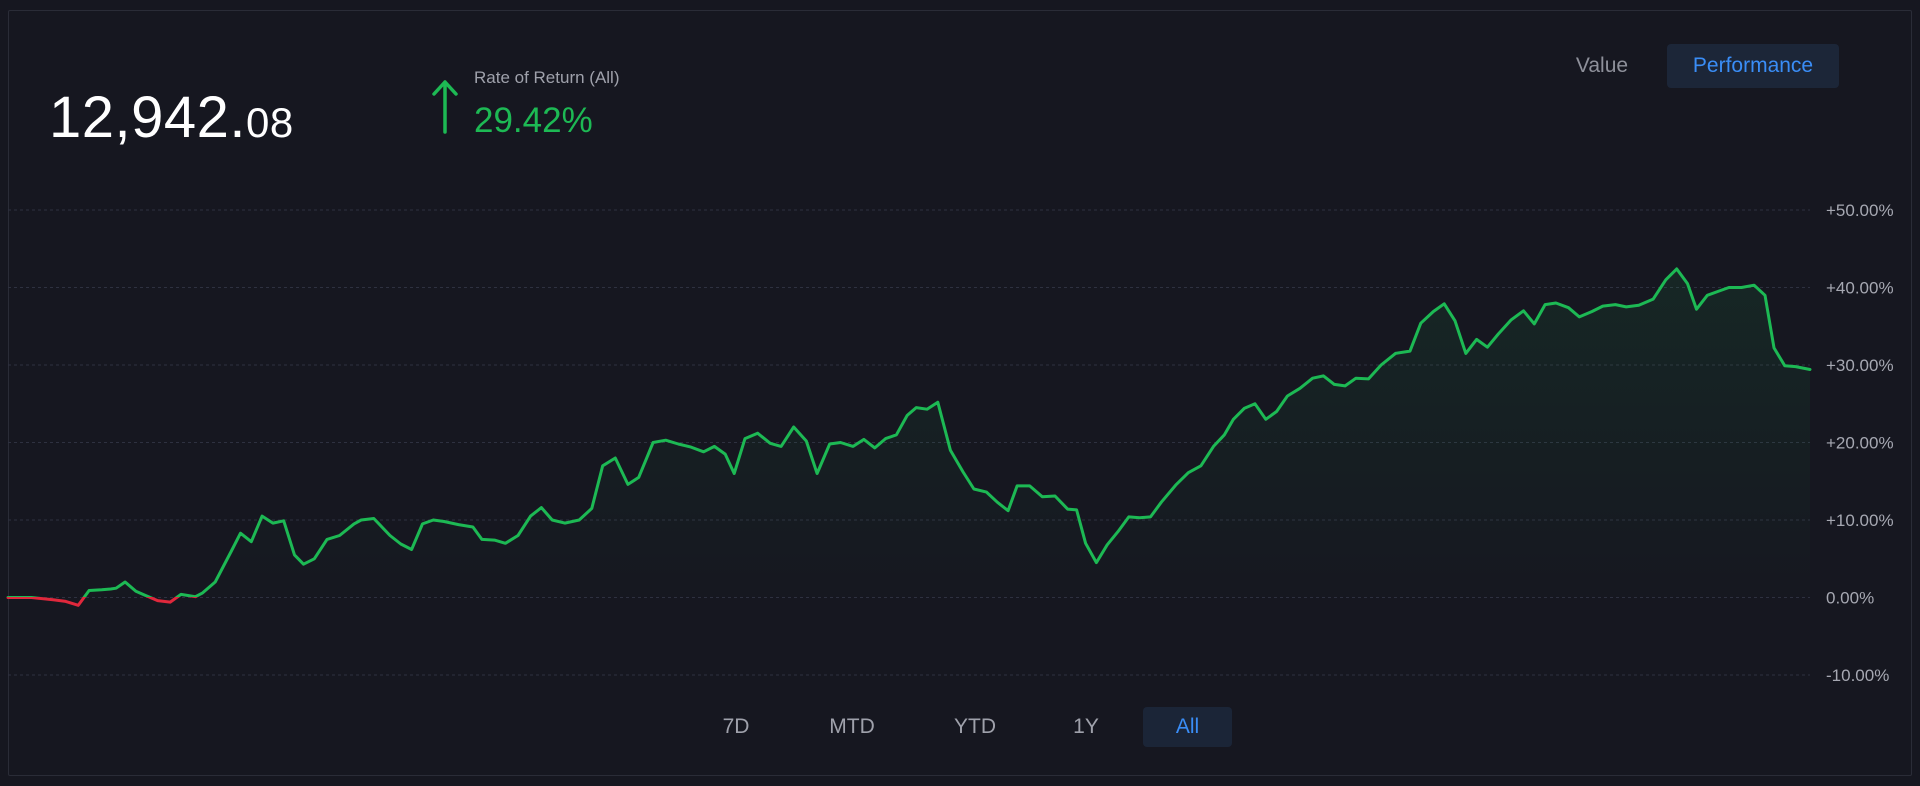 Image resolution: width=1920 pixels, height=786 pixels. I want to click on arrow-up-icon, so click(445, 107).